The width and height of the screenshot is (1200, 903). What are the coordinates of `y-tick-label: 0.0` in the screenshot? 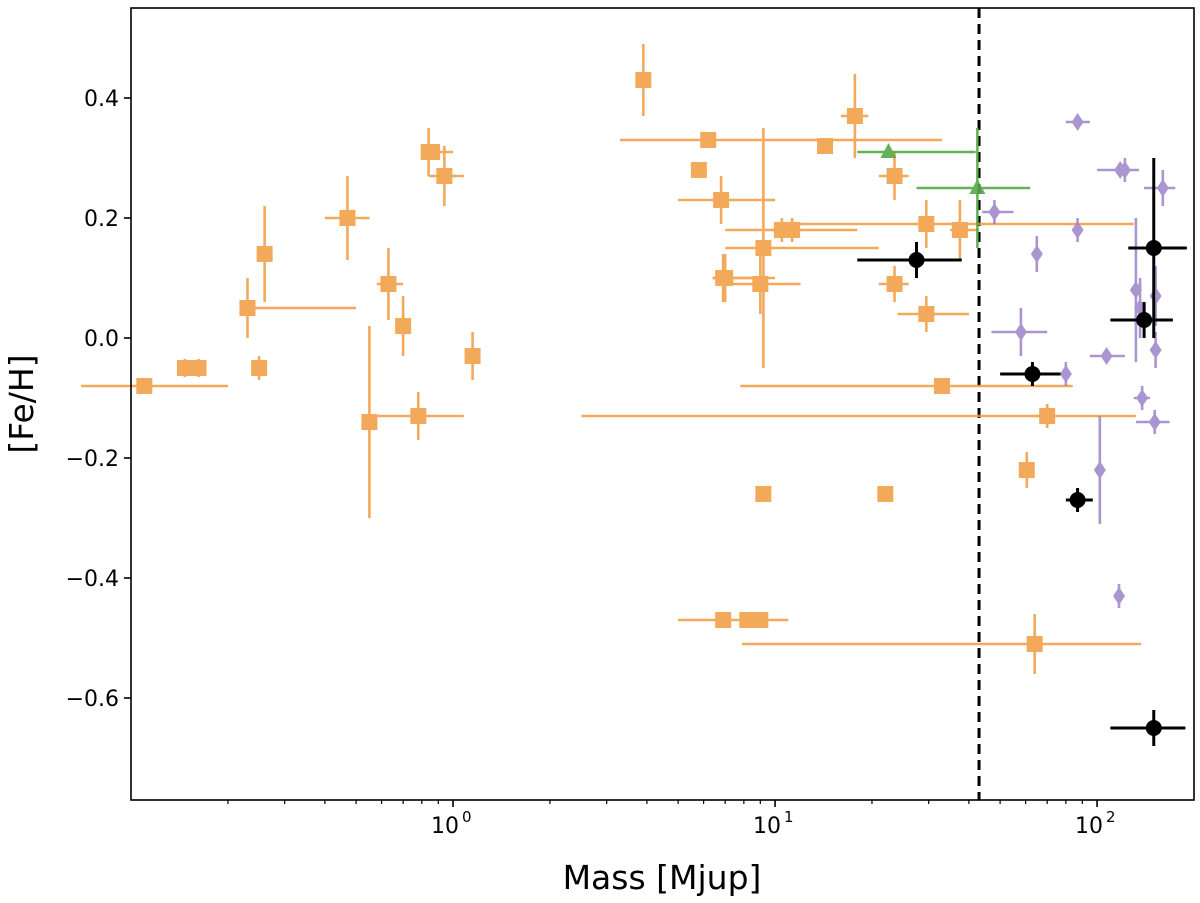 It's located at (101, 339).